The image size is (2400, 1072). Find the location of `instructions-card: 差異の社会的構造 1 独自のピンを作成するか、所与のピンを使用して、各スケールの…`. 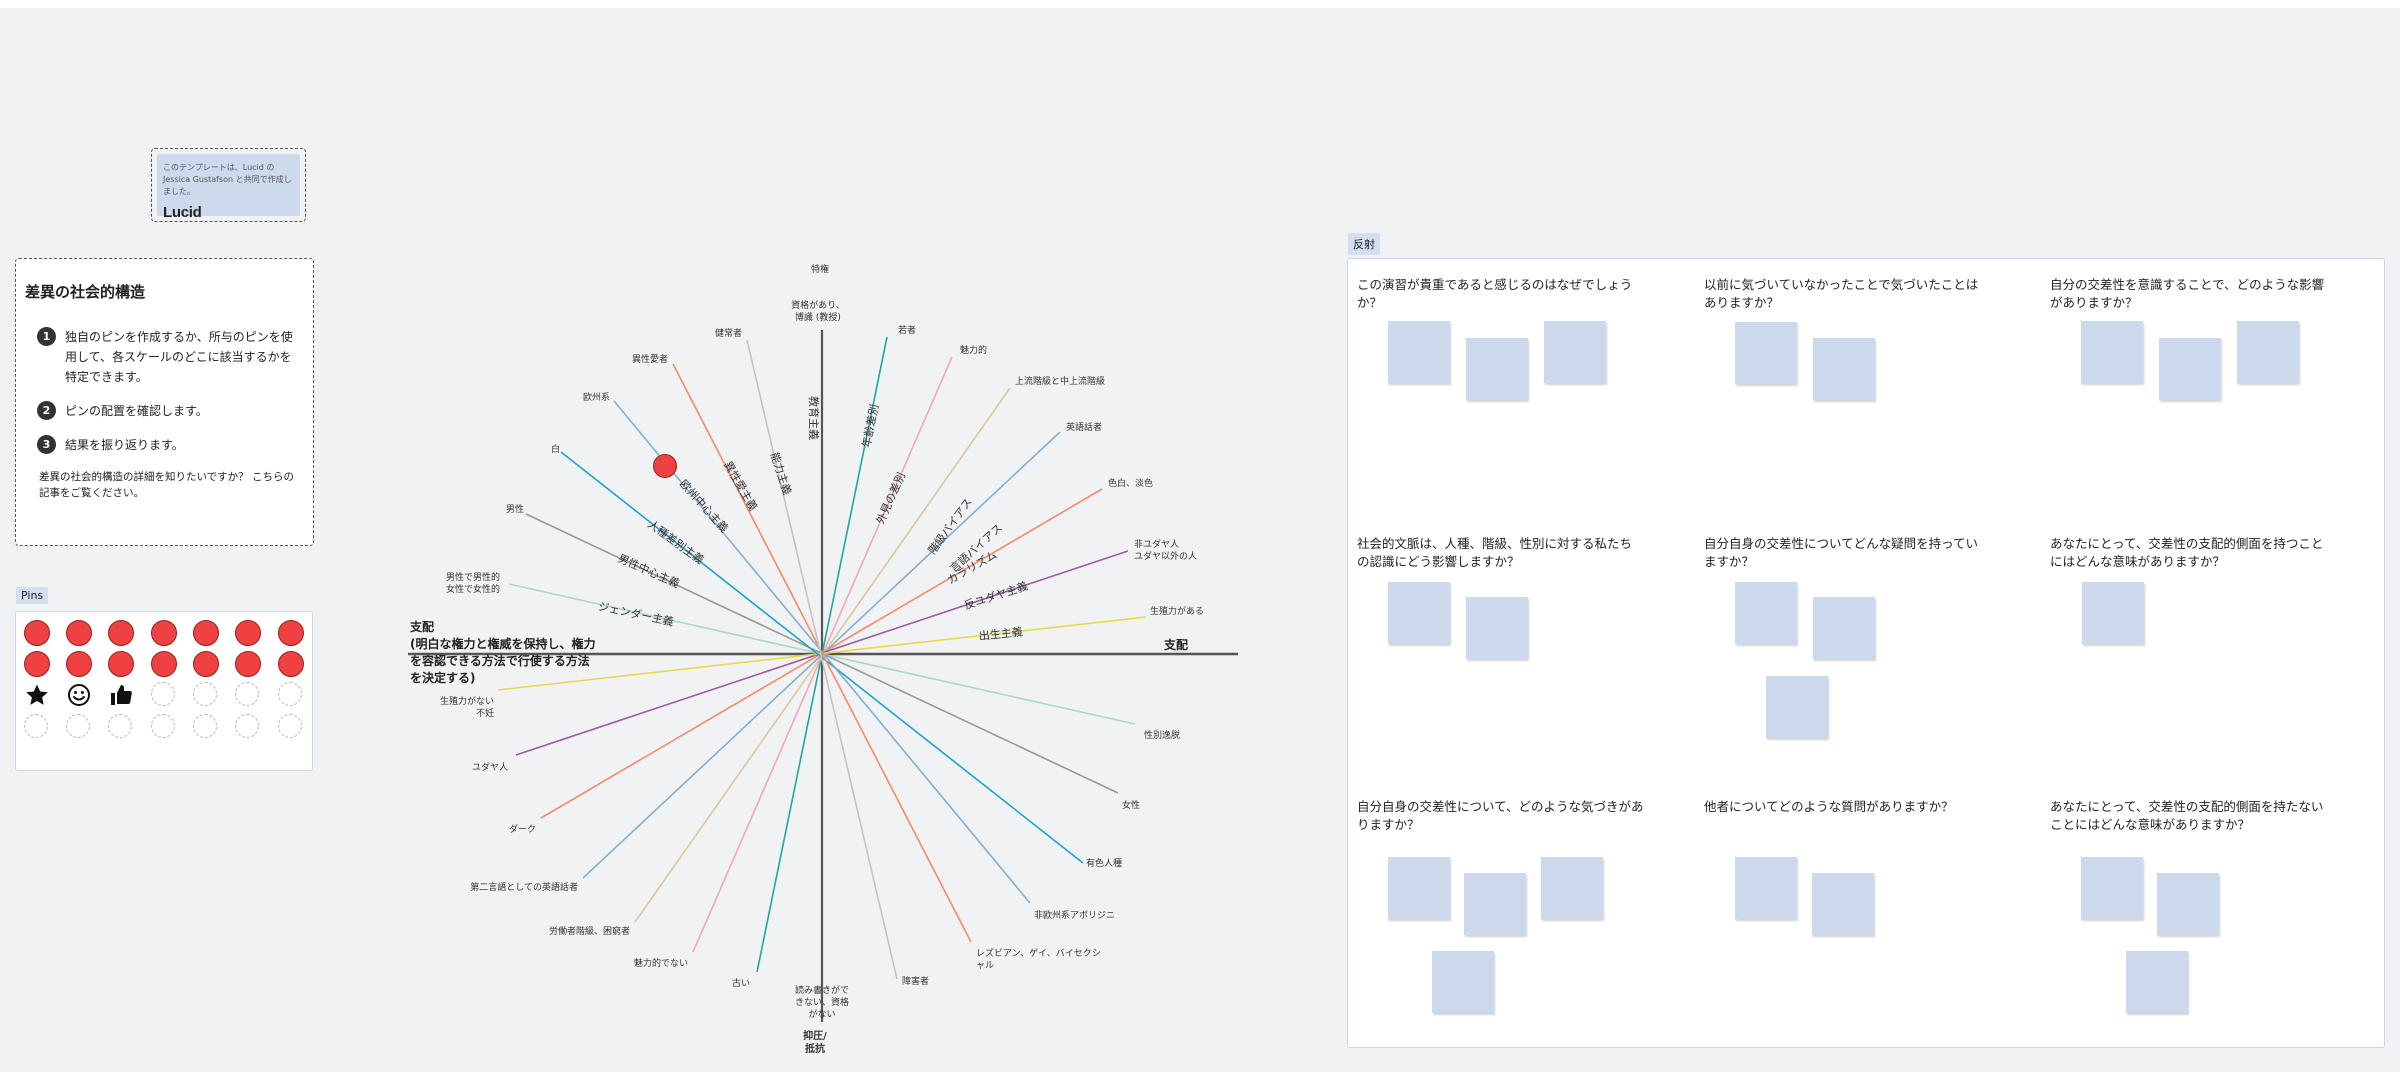

instructions-card: 差異の社会的構造 1 独自のピンを作成するか、所与のピンを使用して、各スケールの… is located at coordinates (164, 402).